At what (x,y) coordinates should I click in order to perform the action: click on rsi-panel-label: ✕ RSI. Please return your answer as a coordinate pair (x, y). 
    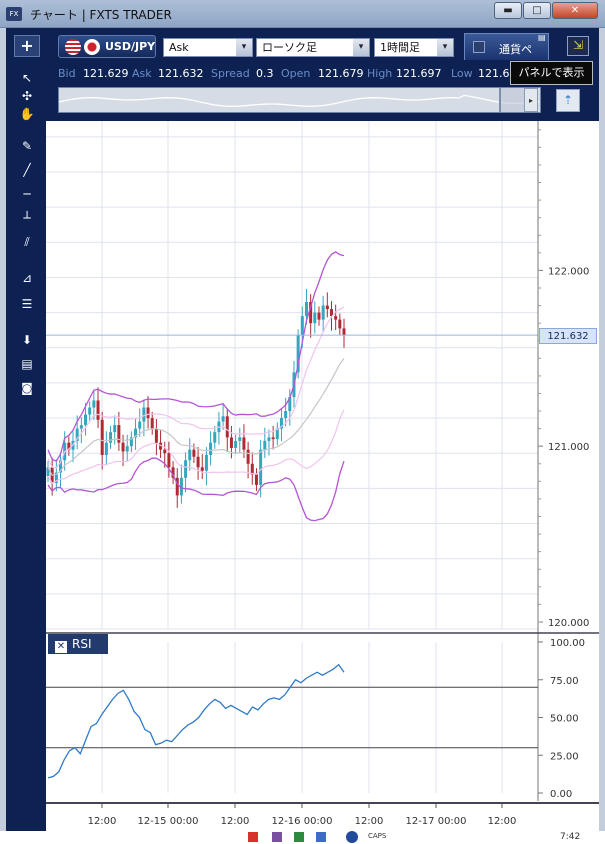
    Looking at the image, I should click on (78, 644).